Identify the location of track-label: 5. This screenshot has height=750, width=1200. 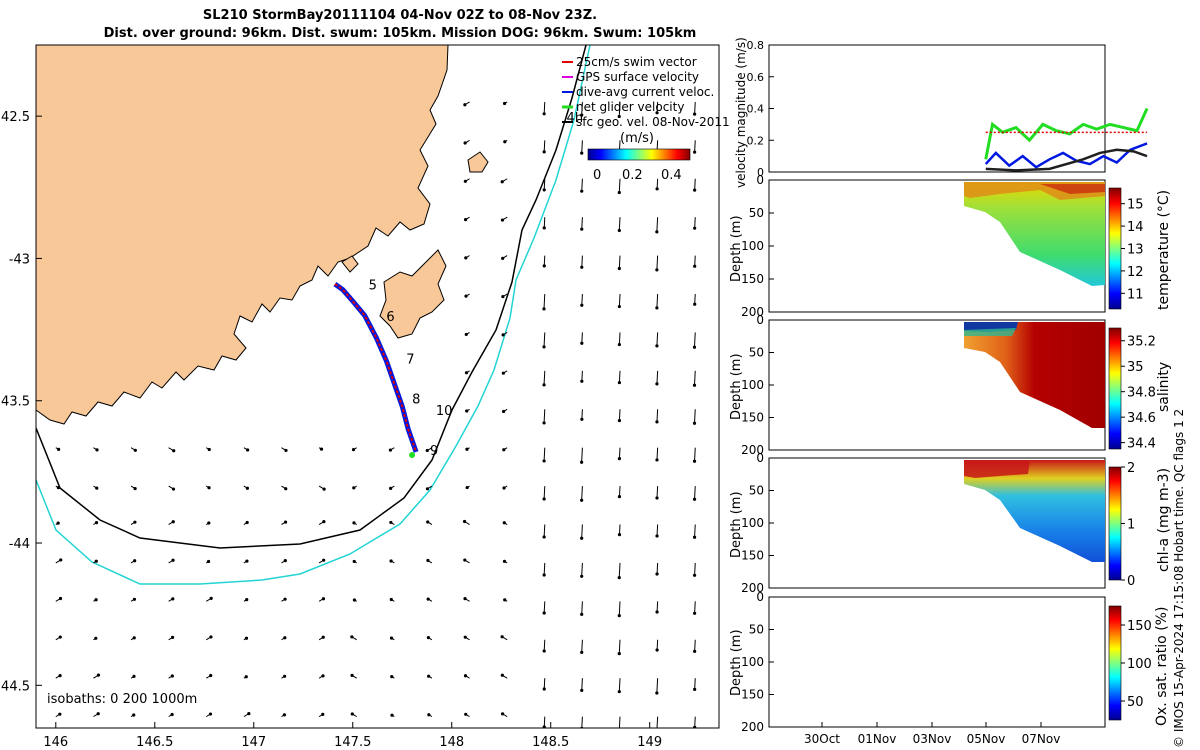
(373, 286).